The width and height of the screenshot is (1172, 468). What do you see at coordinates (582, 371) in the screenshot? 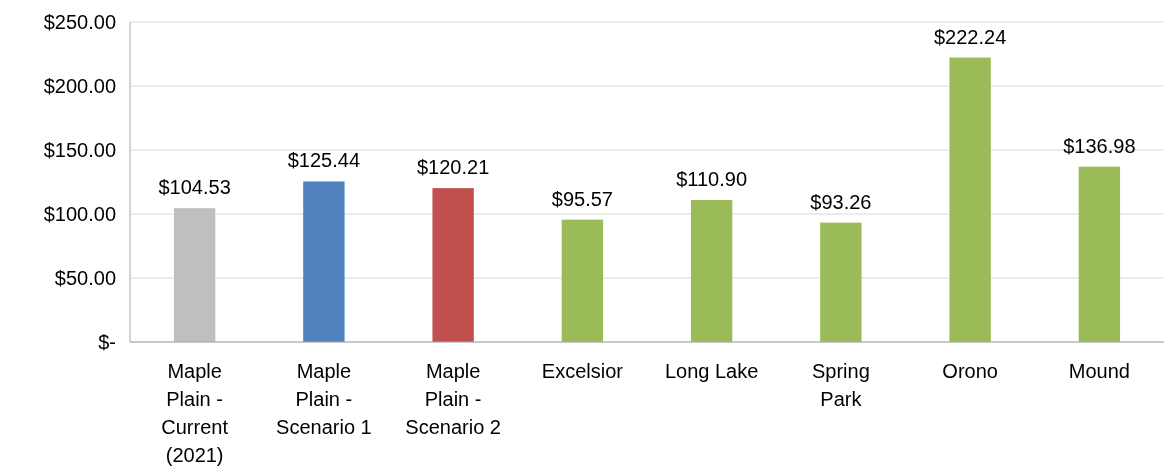
I see `x-tick-label: Excelsior` at bounding box center [582, 371].